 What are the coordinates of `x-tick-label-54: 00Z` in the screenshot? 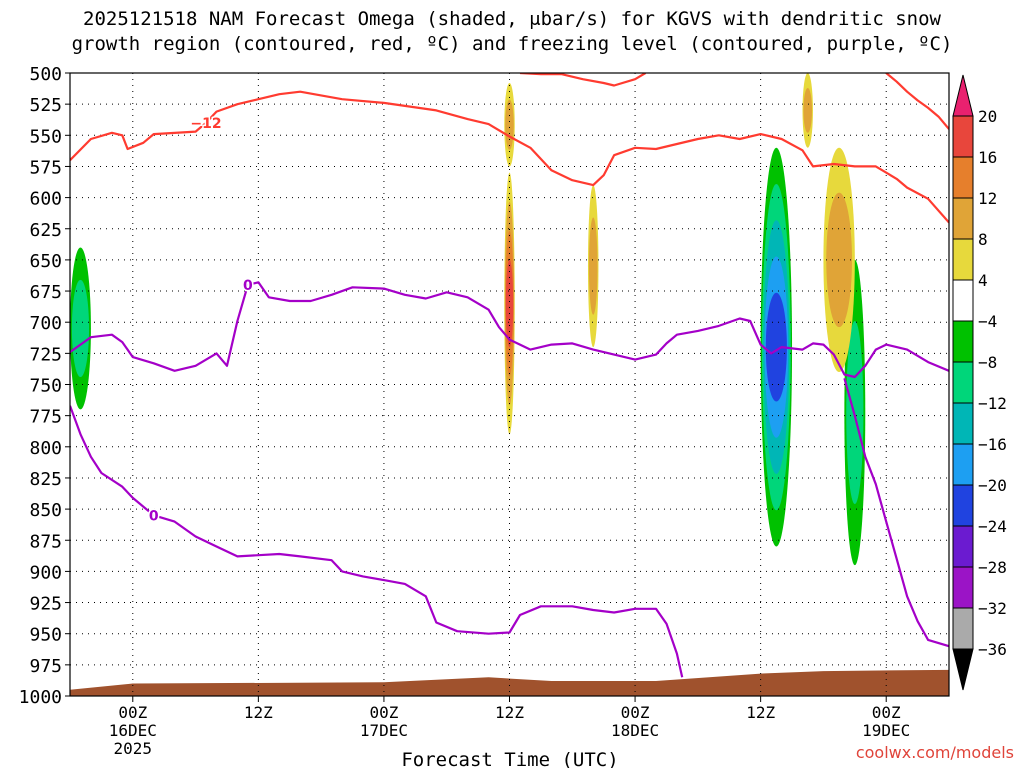 It's located at (635, 712).